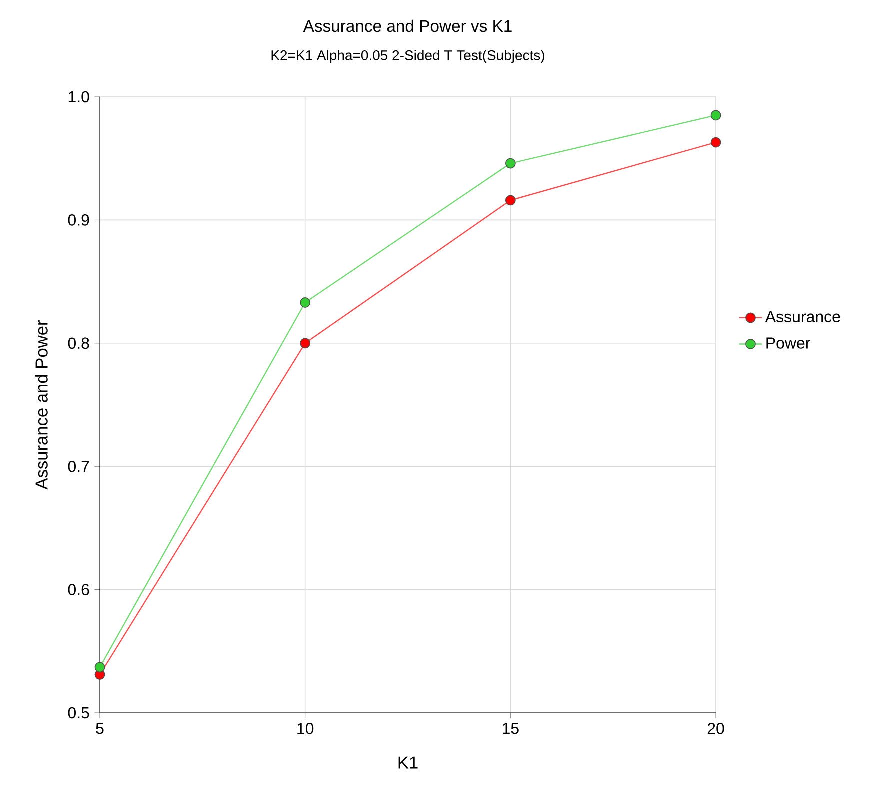 Image resolution: width=873 pixels, height=790 pixels. Describe the element at coordinates (79, 220) in the screenshot. I see `y-tick-label: 0.9` at that location.